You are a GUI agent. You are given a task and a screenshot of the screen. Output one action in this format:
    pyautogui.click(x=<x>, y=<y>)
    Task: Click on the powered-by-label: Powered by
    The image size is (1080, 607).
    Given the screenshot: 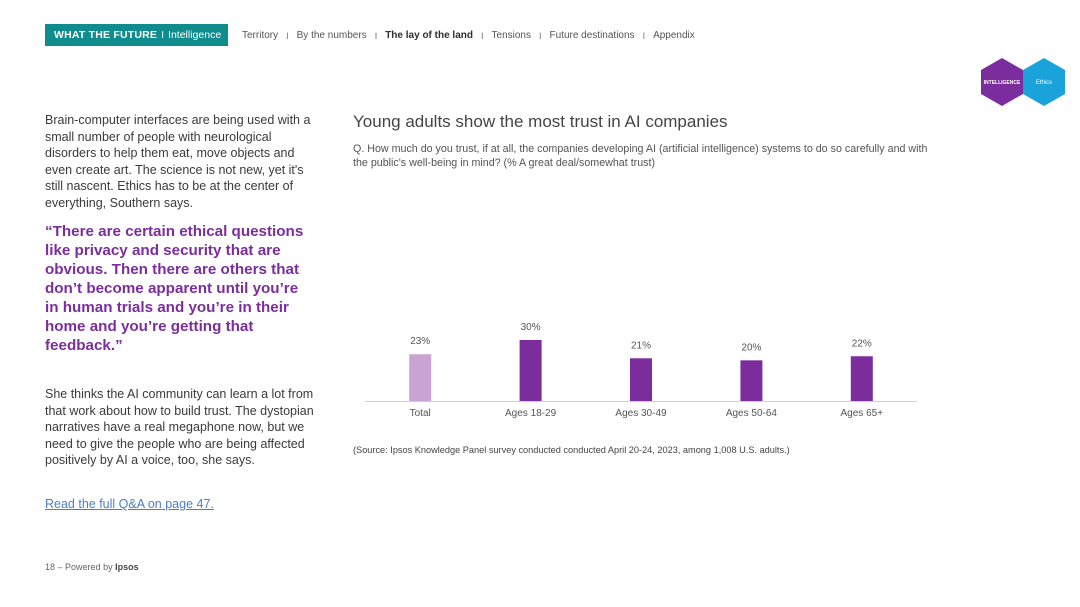 What is the action you would take?
    pyautogui.click(x=89, y=567)
    